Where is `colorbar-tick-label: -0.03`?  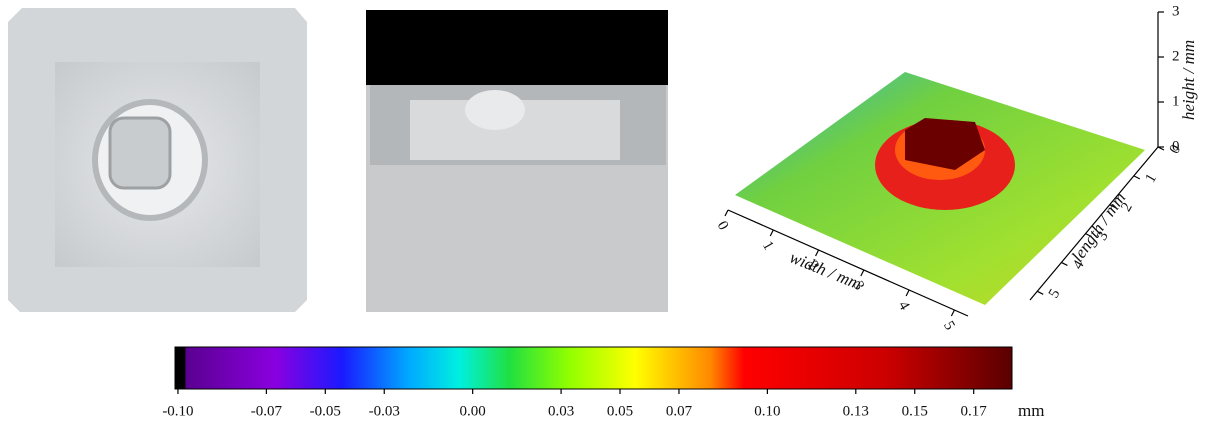 colorbar-tick-label: -0.03 is located at coordinates (384, 411).